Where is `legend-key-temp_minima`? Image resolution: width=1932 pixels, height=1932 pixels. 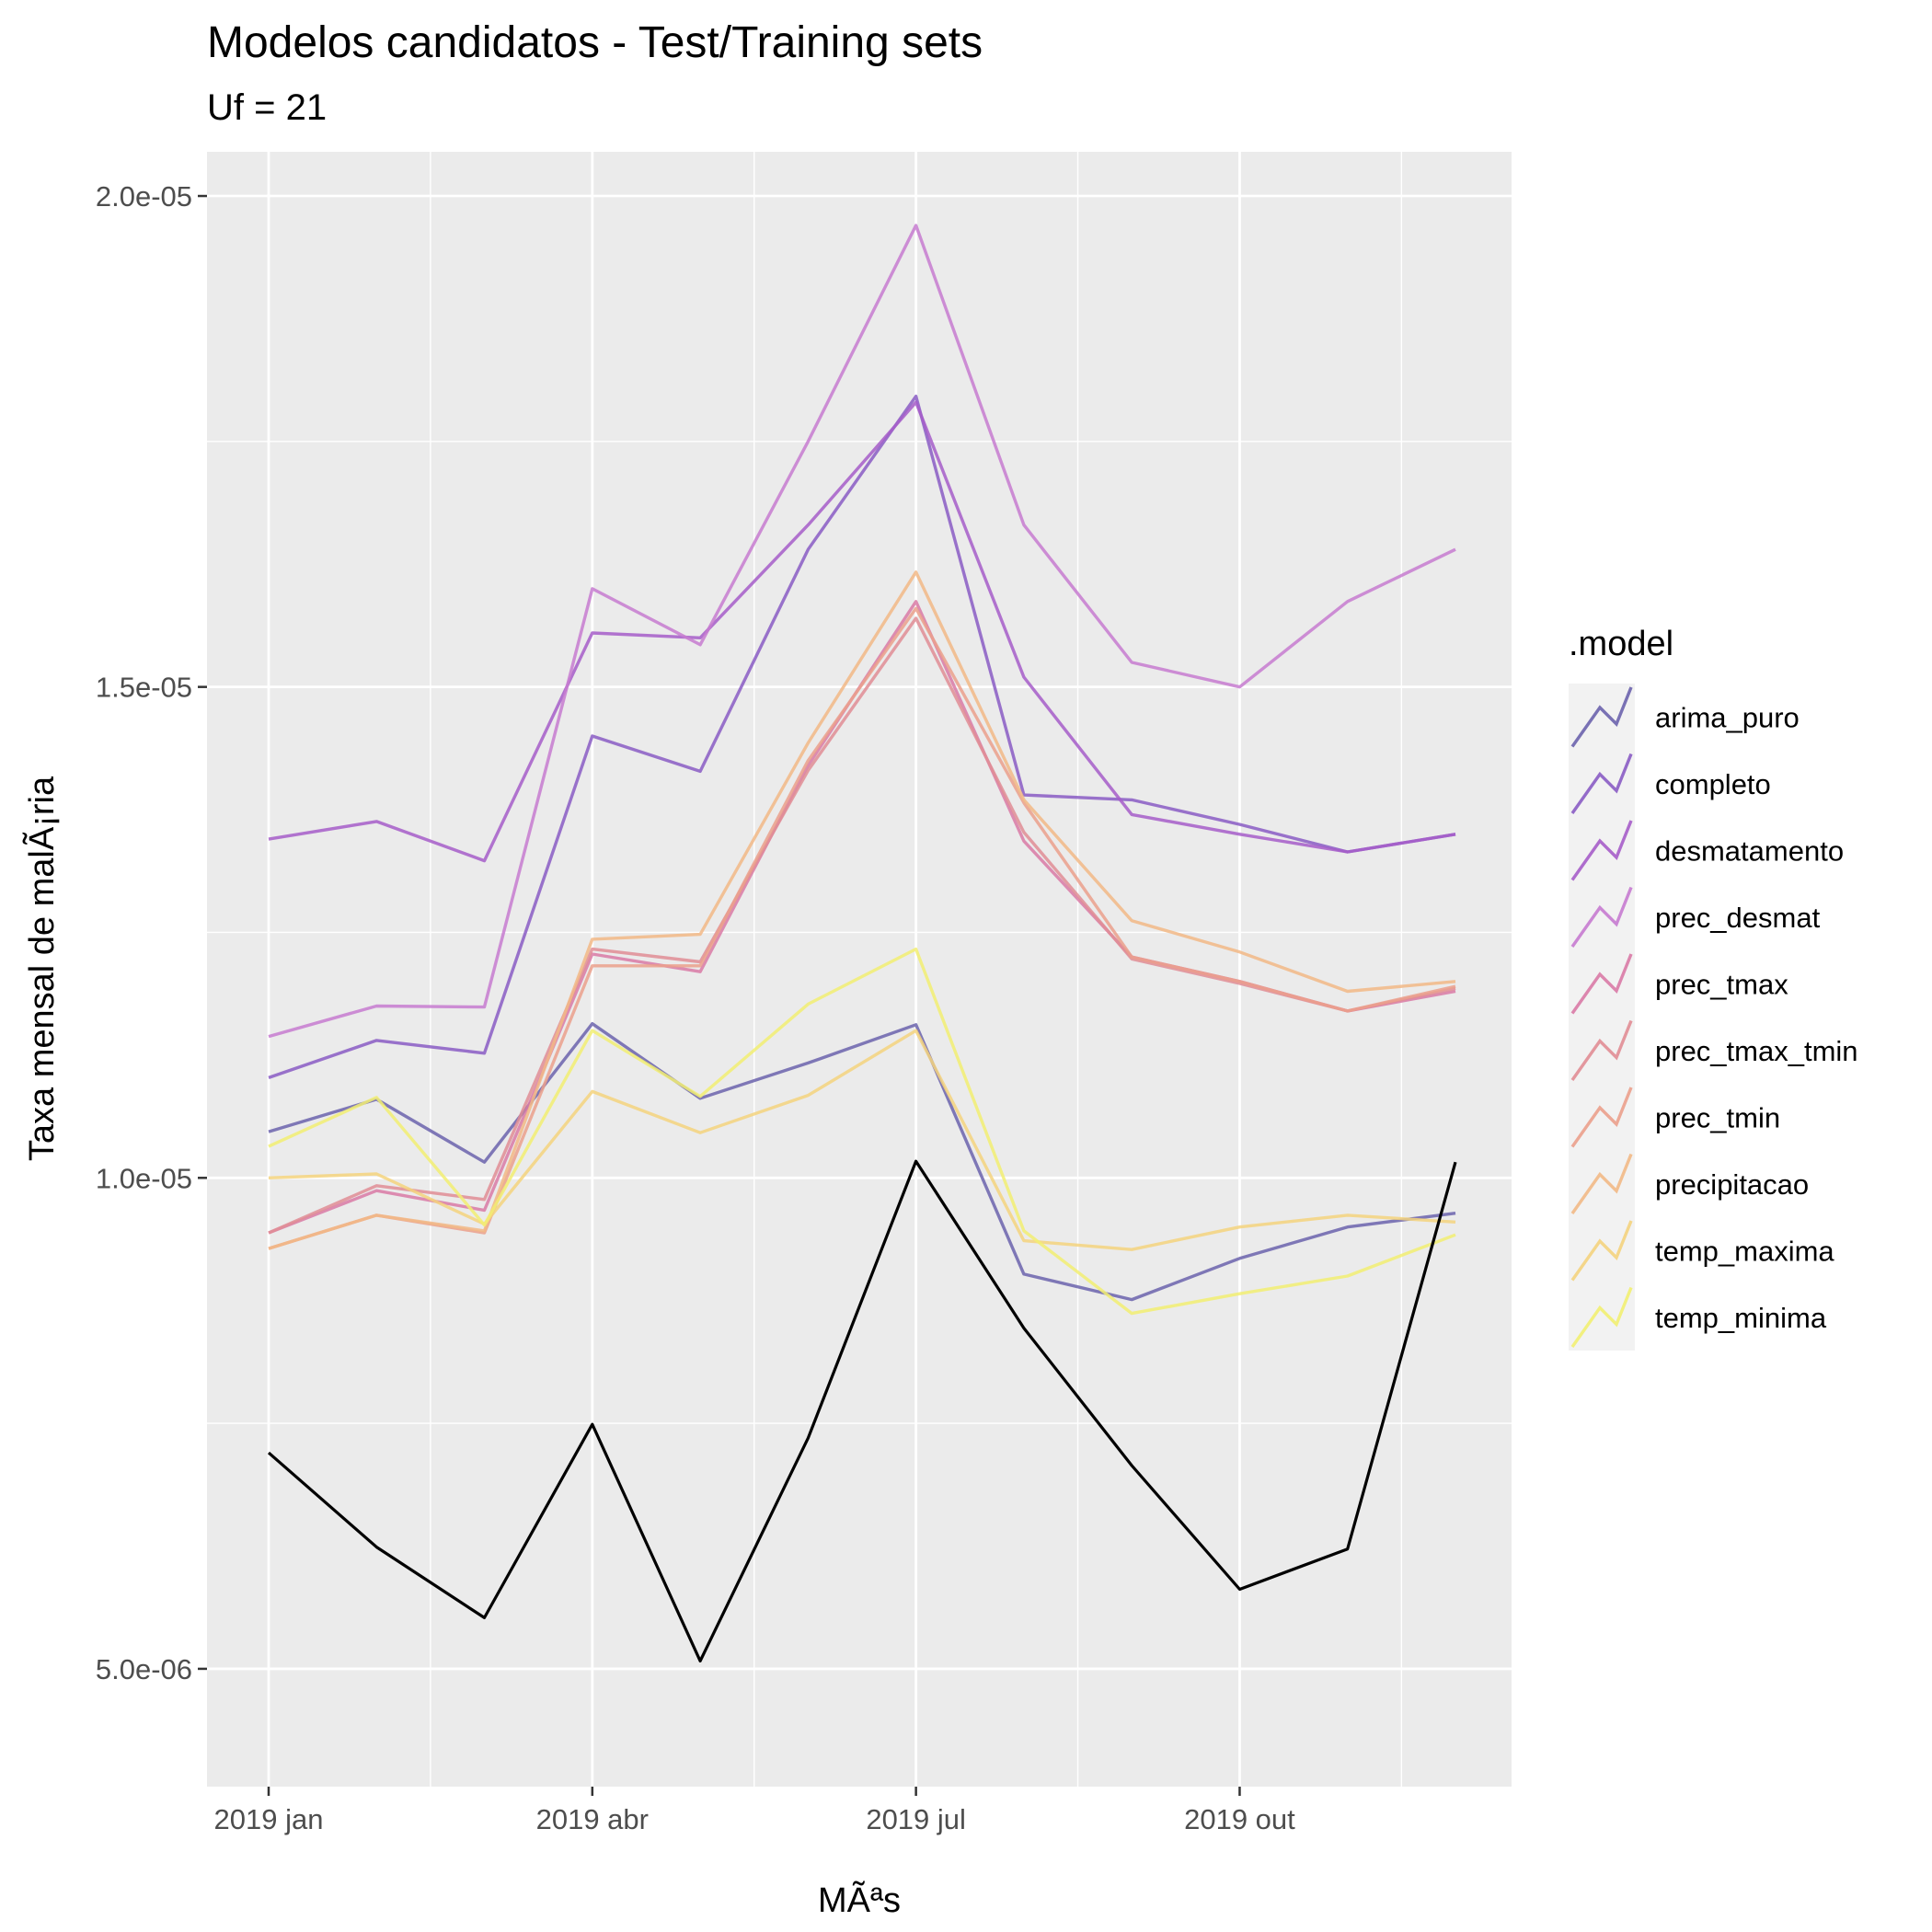
legend-key-temp_minima is located at coordinates (1601, 1317).